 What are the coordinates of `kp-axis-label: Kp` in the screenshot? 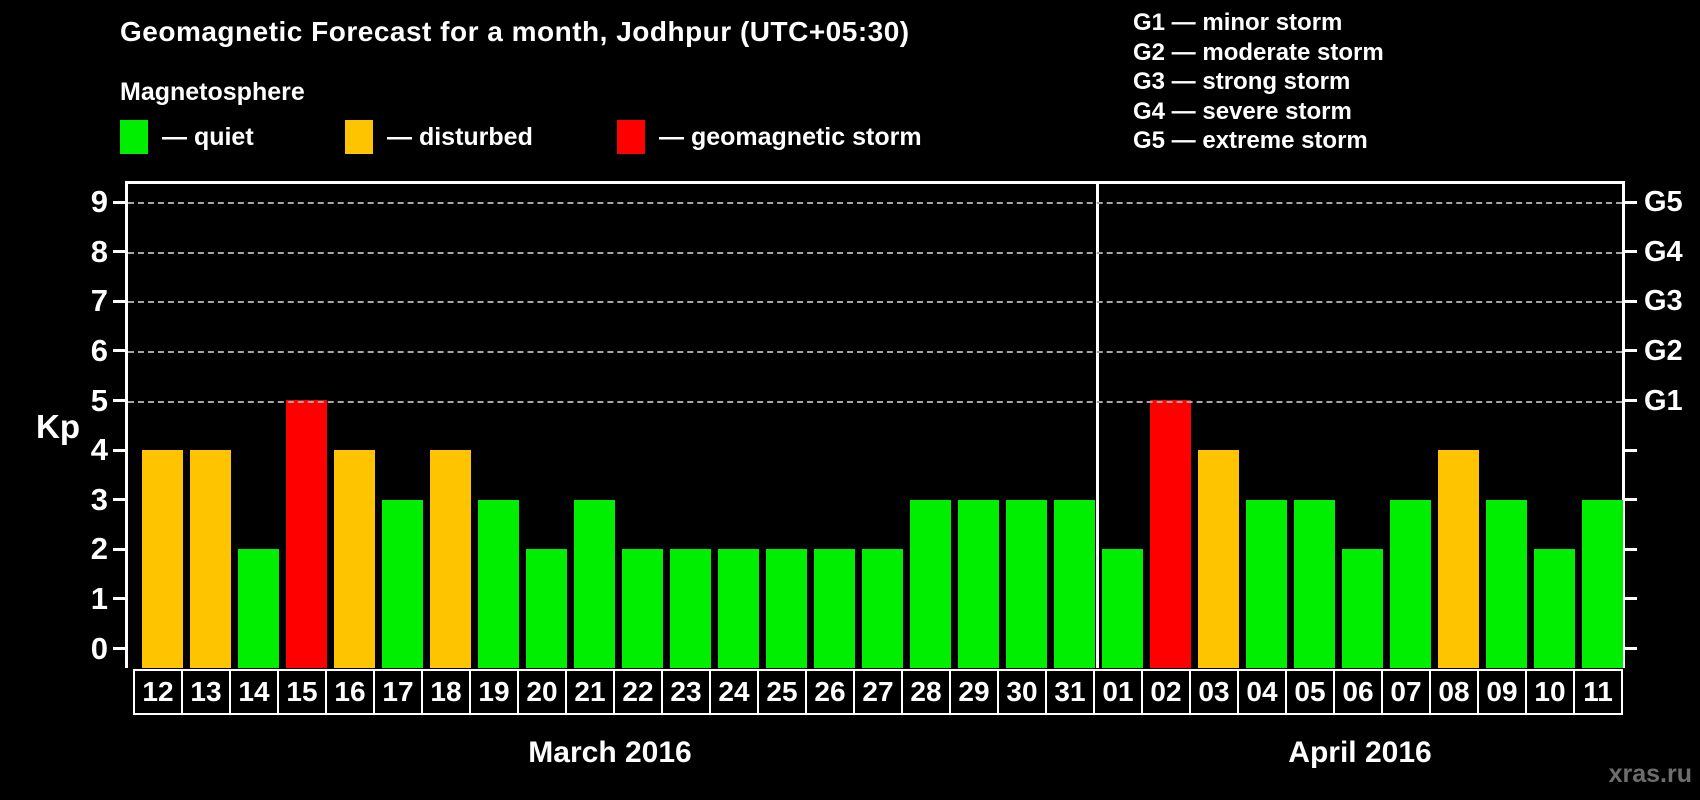 It's located at (58, 426).